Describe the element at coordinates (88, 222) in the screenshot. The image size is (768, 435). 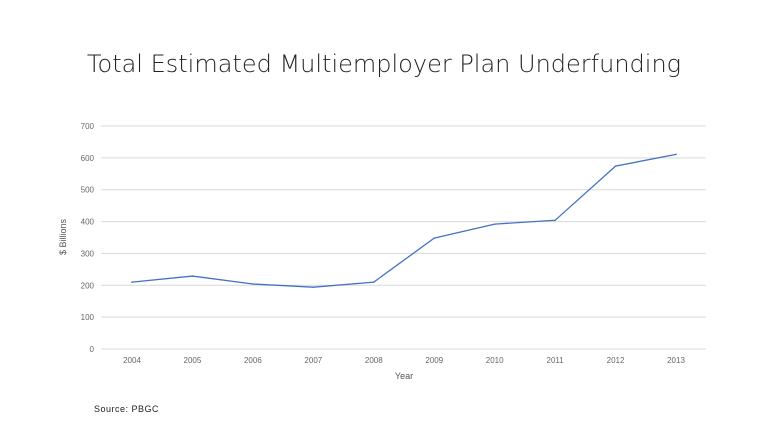
I see `y-tick-label: 400` at that location.